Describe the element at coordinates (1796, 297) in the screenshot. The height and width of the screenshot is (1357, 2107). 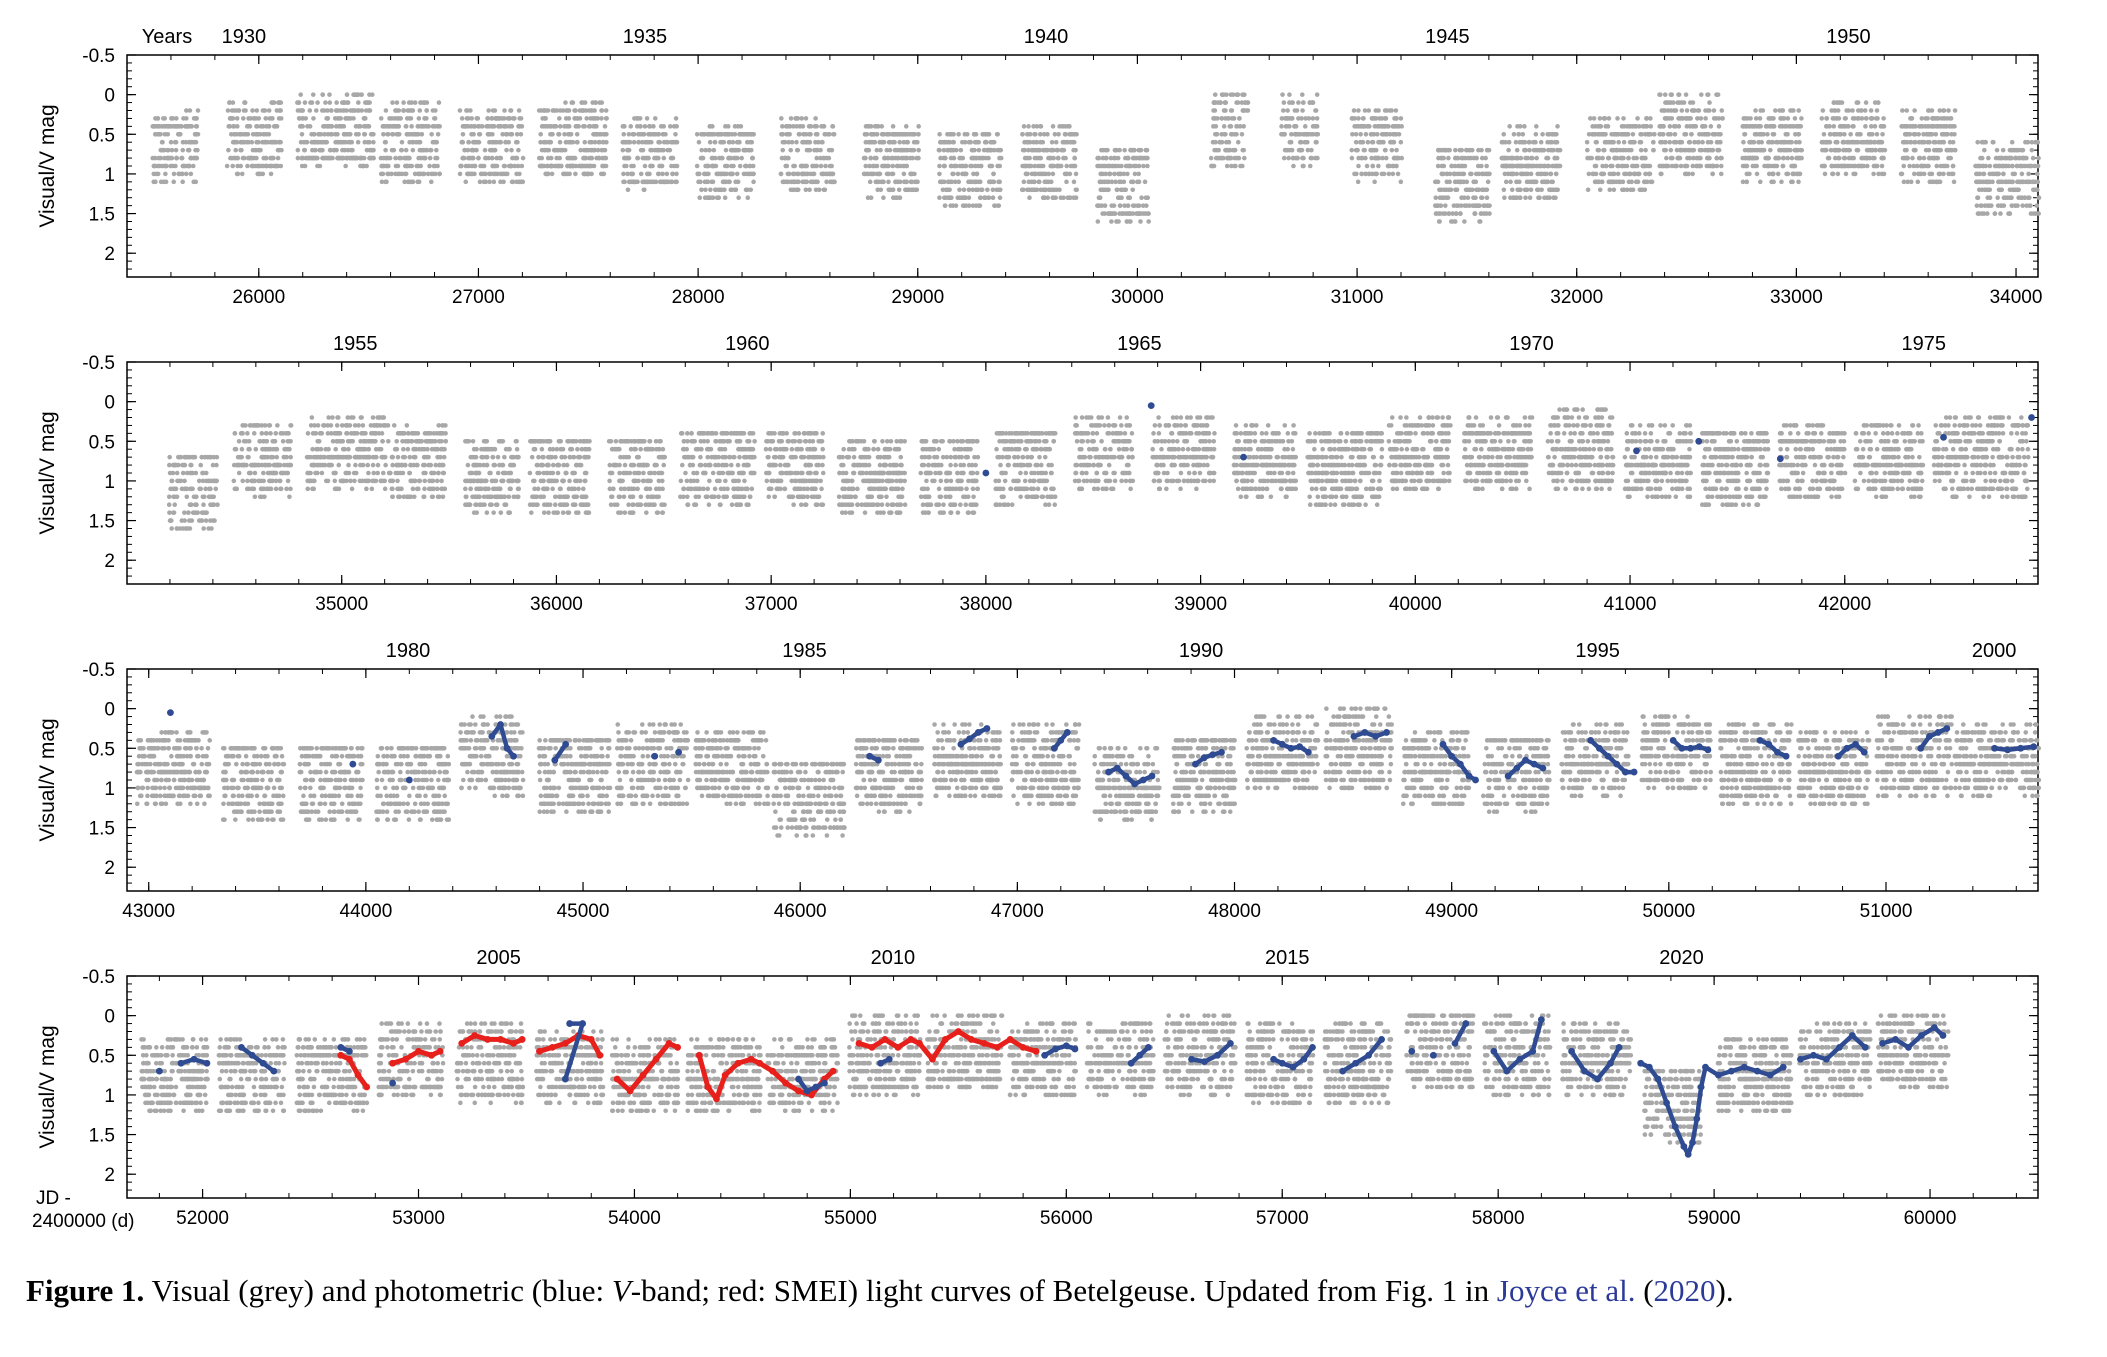
I see `x-tick-label: 33000` at that location.